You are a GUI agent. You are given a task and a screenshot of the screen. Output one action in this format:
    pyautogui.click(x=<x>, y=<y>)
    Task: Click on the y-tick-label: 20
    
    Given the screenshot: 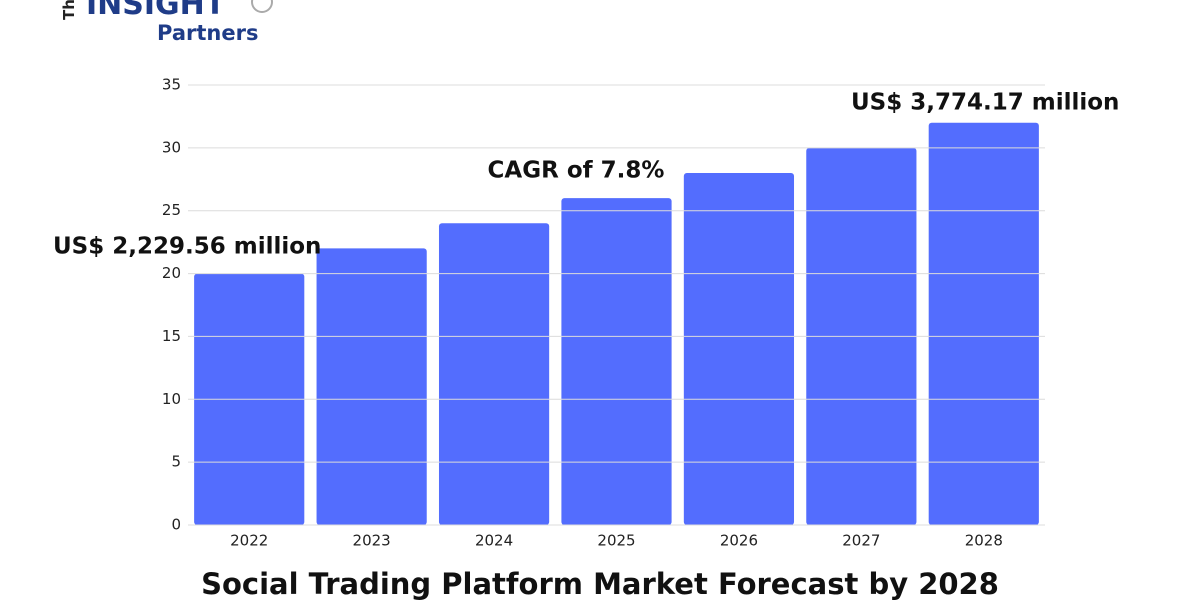 What is the action you would take?
    pyautogui.click(x=171, y=273)
    